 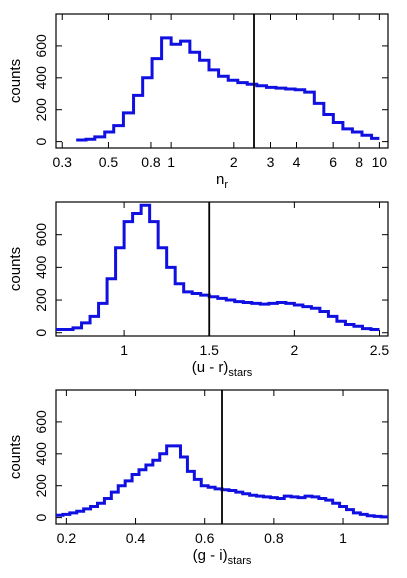 I want to click on x-axis-label-main: n, so click(x=220, y=179).